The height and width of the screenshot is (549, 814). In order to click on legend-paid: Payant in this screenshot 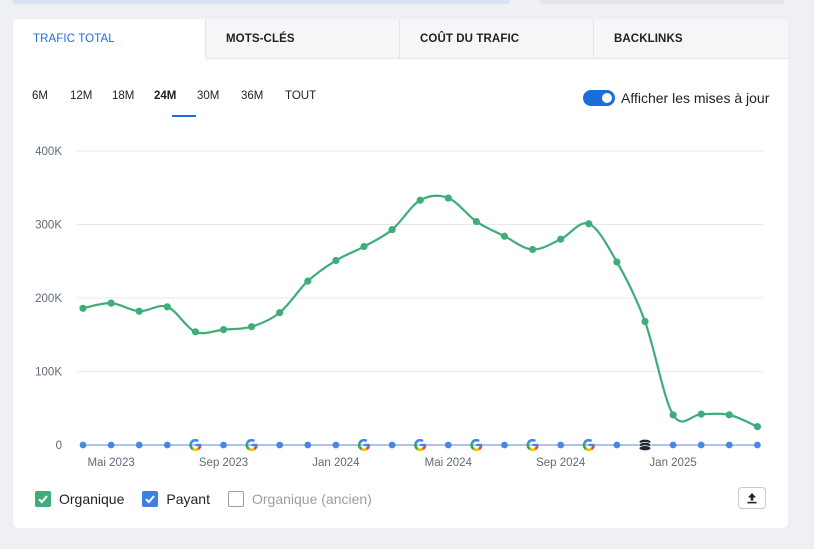, I will do `click(176, 499)`.